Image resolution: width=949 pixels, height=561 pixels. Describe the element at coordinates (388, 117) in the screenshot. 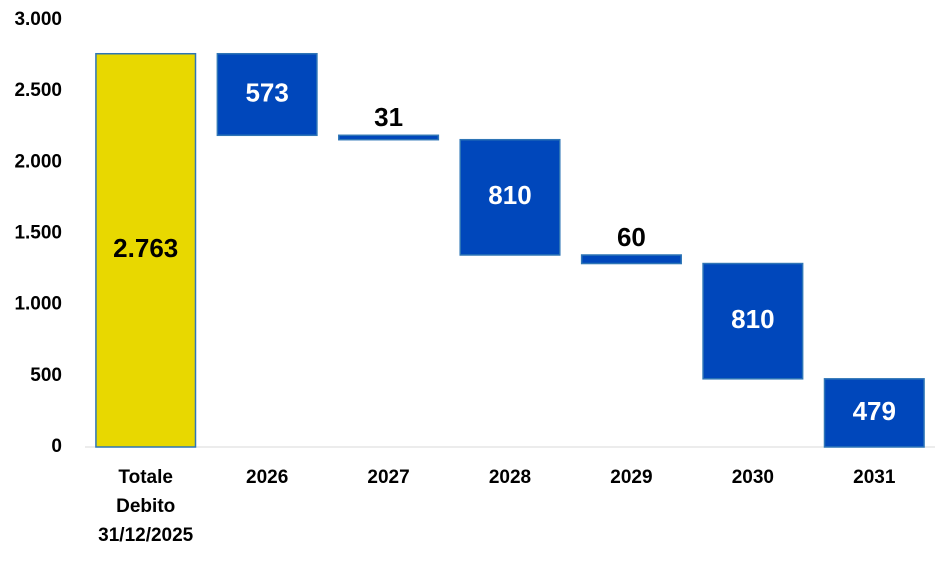

I see `value-label: 31` at that location.